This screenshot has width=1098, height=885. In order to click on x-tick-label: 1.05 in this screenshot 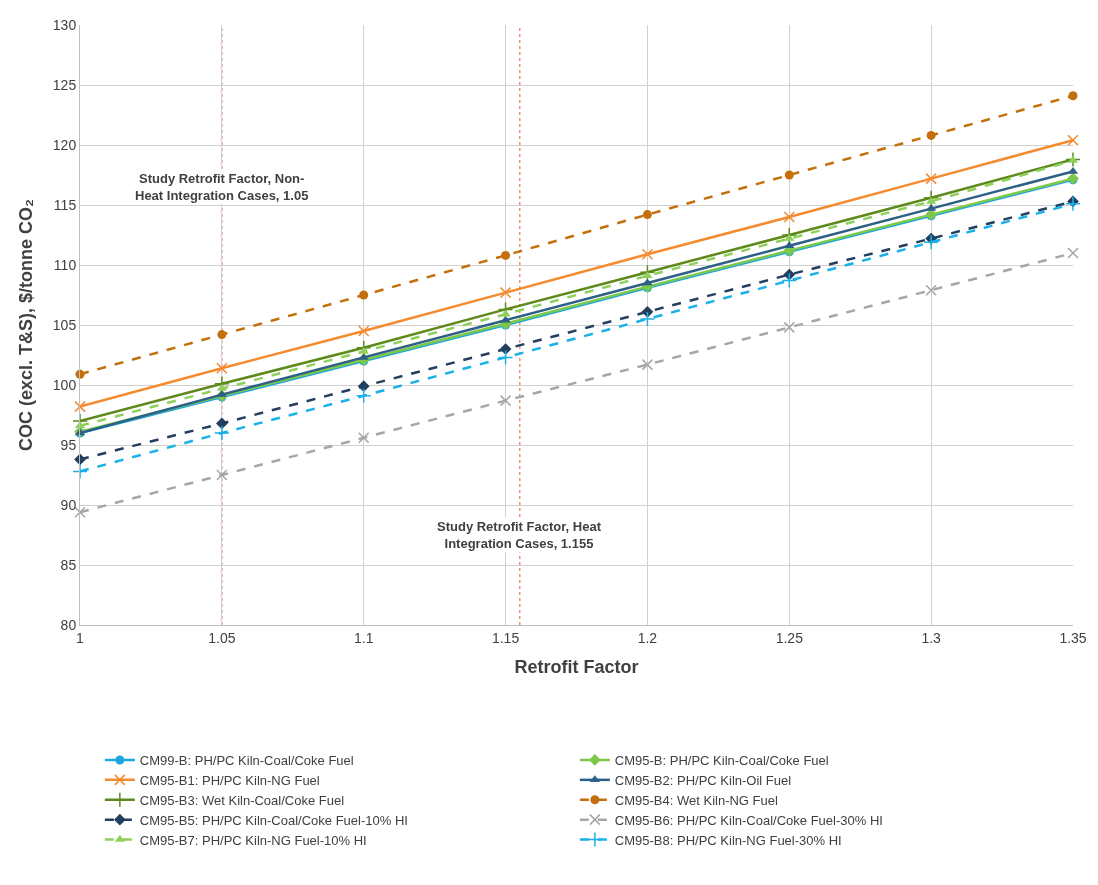, I will do `click(222, 637)`.